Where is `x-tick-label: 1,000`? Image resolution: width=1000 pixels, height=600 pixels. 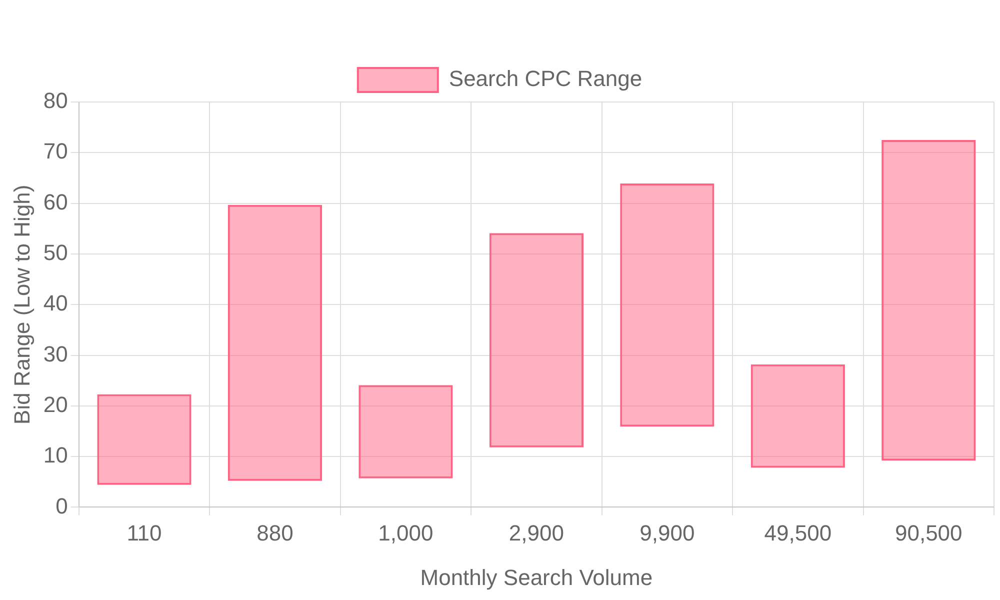 x-tick-label: 1,000 is located at coordinates (406, 533).